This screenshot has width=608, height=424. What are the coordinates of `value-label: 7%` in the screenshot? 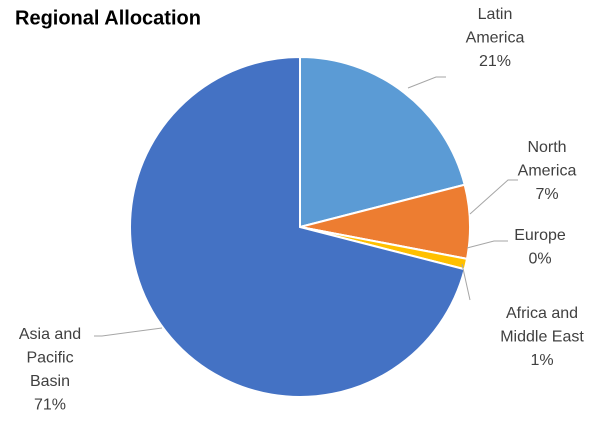 It's located at (546, 194).